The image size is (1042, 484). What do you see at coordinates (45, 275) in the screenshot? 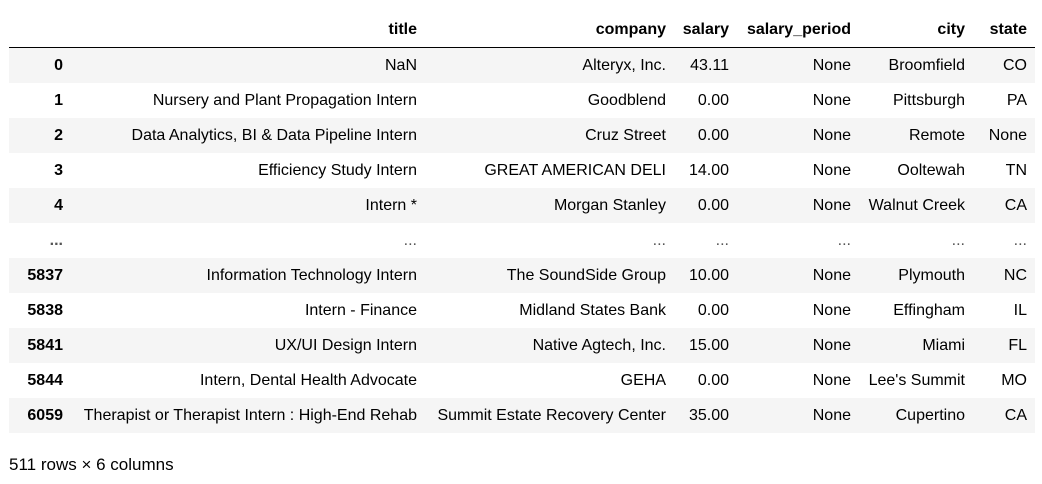
I see `row-index: 5837` at bounding box center [45, 275].